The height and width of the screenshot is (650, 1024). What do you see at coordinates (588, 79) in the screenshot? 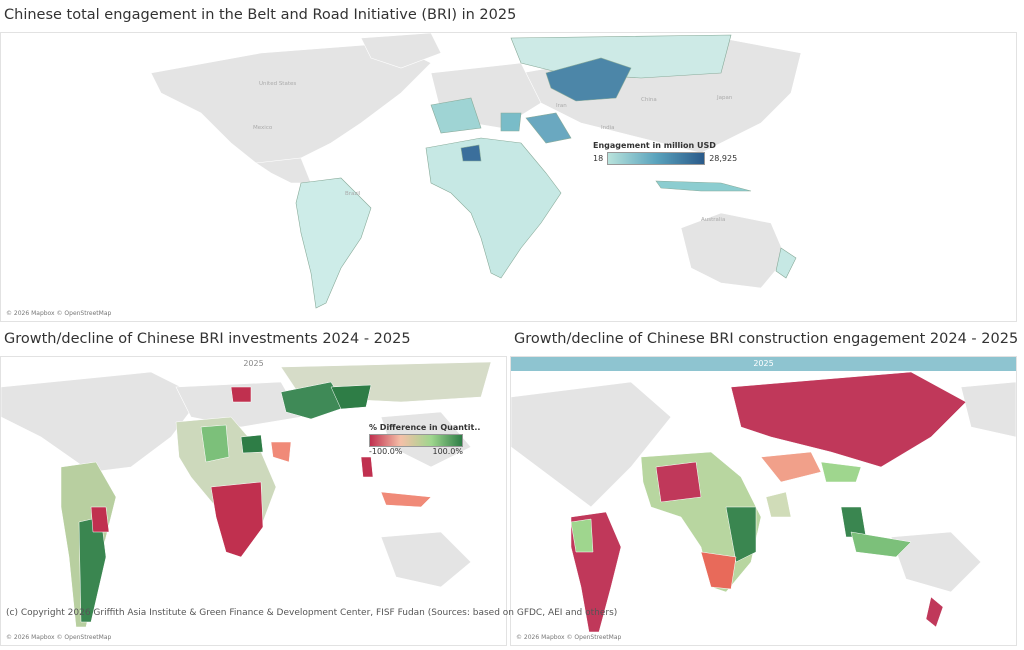
I see `kazakhstan` at bounding box center [588, 79].